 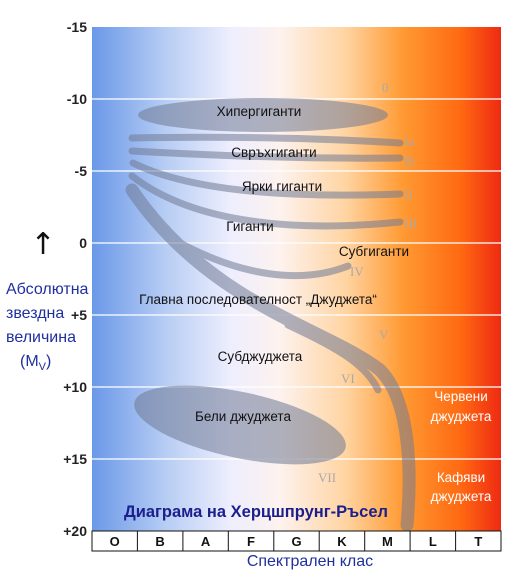 I want to click on class-label-vii: VII, so click(x=327, y=477).